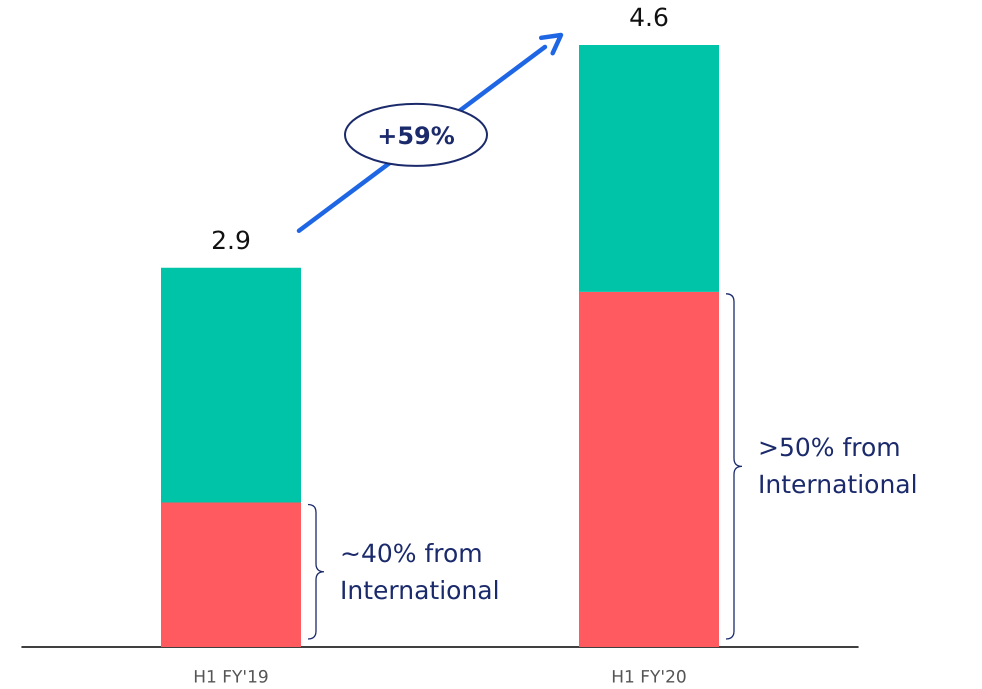  What do you see at coordinates (649, 17) in the screenshot?
I see `annotation: 4.6` at bounding box center [649, 17].